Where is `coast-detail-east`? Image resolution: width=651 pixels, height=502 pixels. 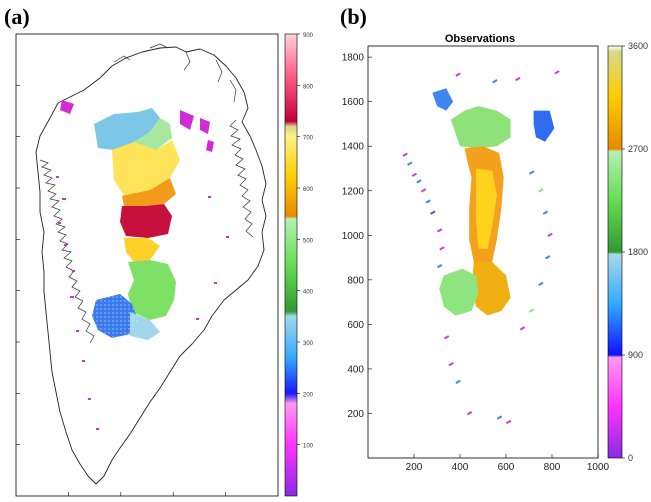 coast-detail-east is located at coordinates (241, 178).